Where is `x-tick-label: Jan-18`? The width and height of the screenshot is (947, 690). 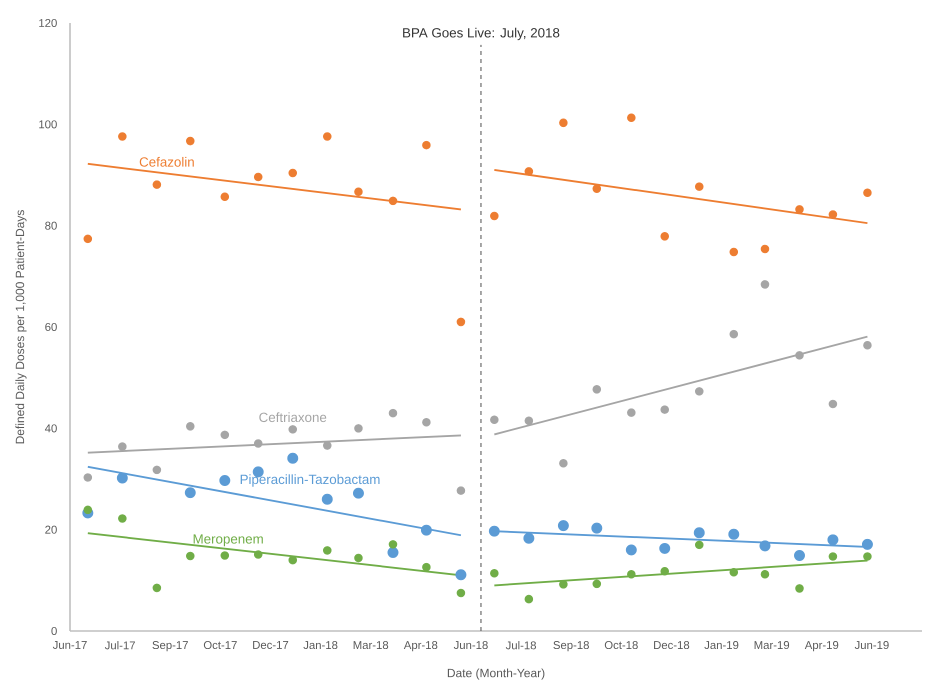
x-tick-label: Jan-18 is located at coordinates (320, 645).